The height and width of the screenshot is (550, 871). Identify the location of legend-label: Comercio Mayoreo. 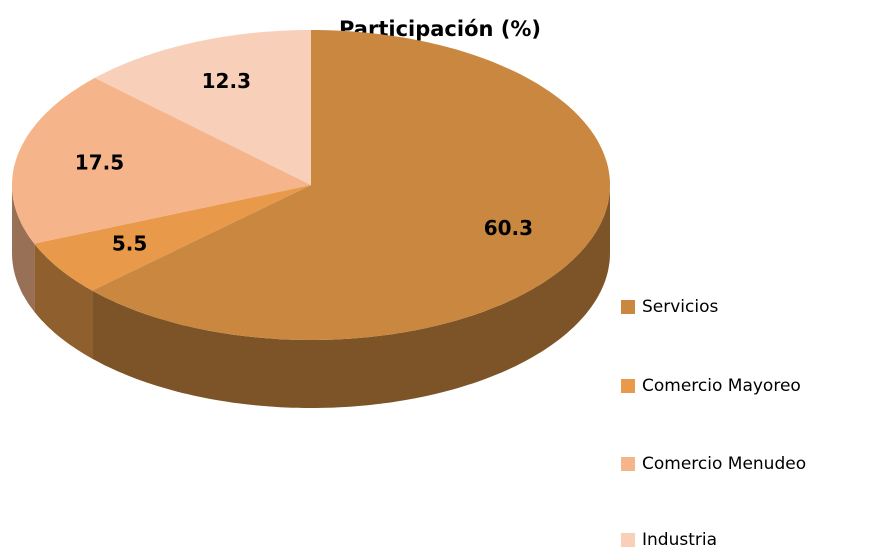
(721, 386).